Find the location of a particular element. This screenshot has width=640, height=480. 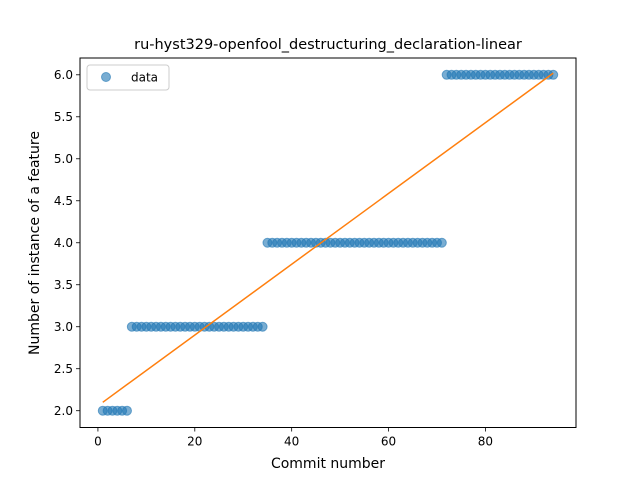

x-tick-label: 80 is located at coordinates (485, 442).